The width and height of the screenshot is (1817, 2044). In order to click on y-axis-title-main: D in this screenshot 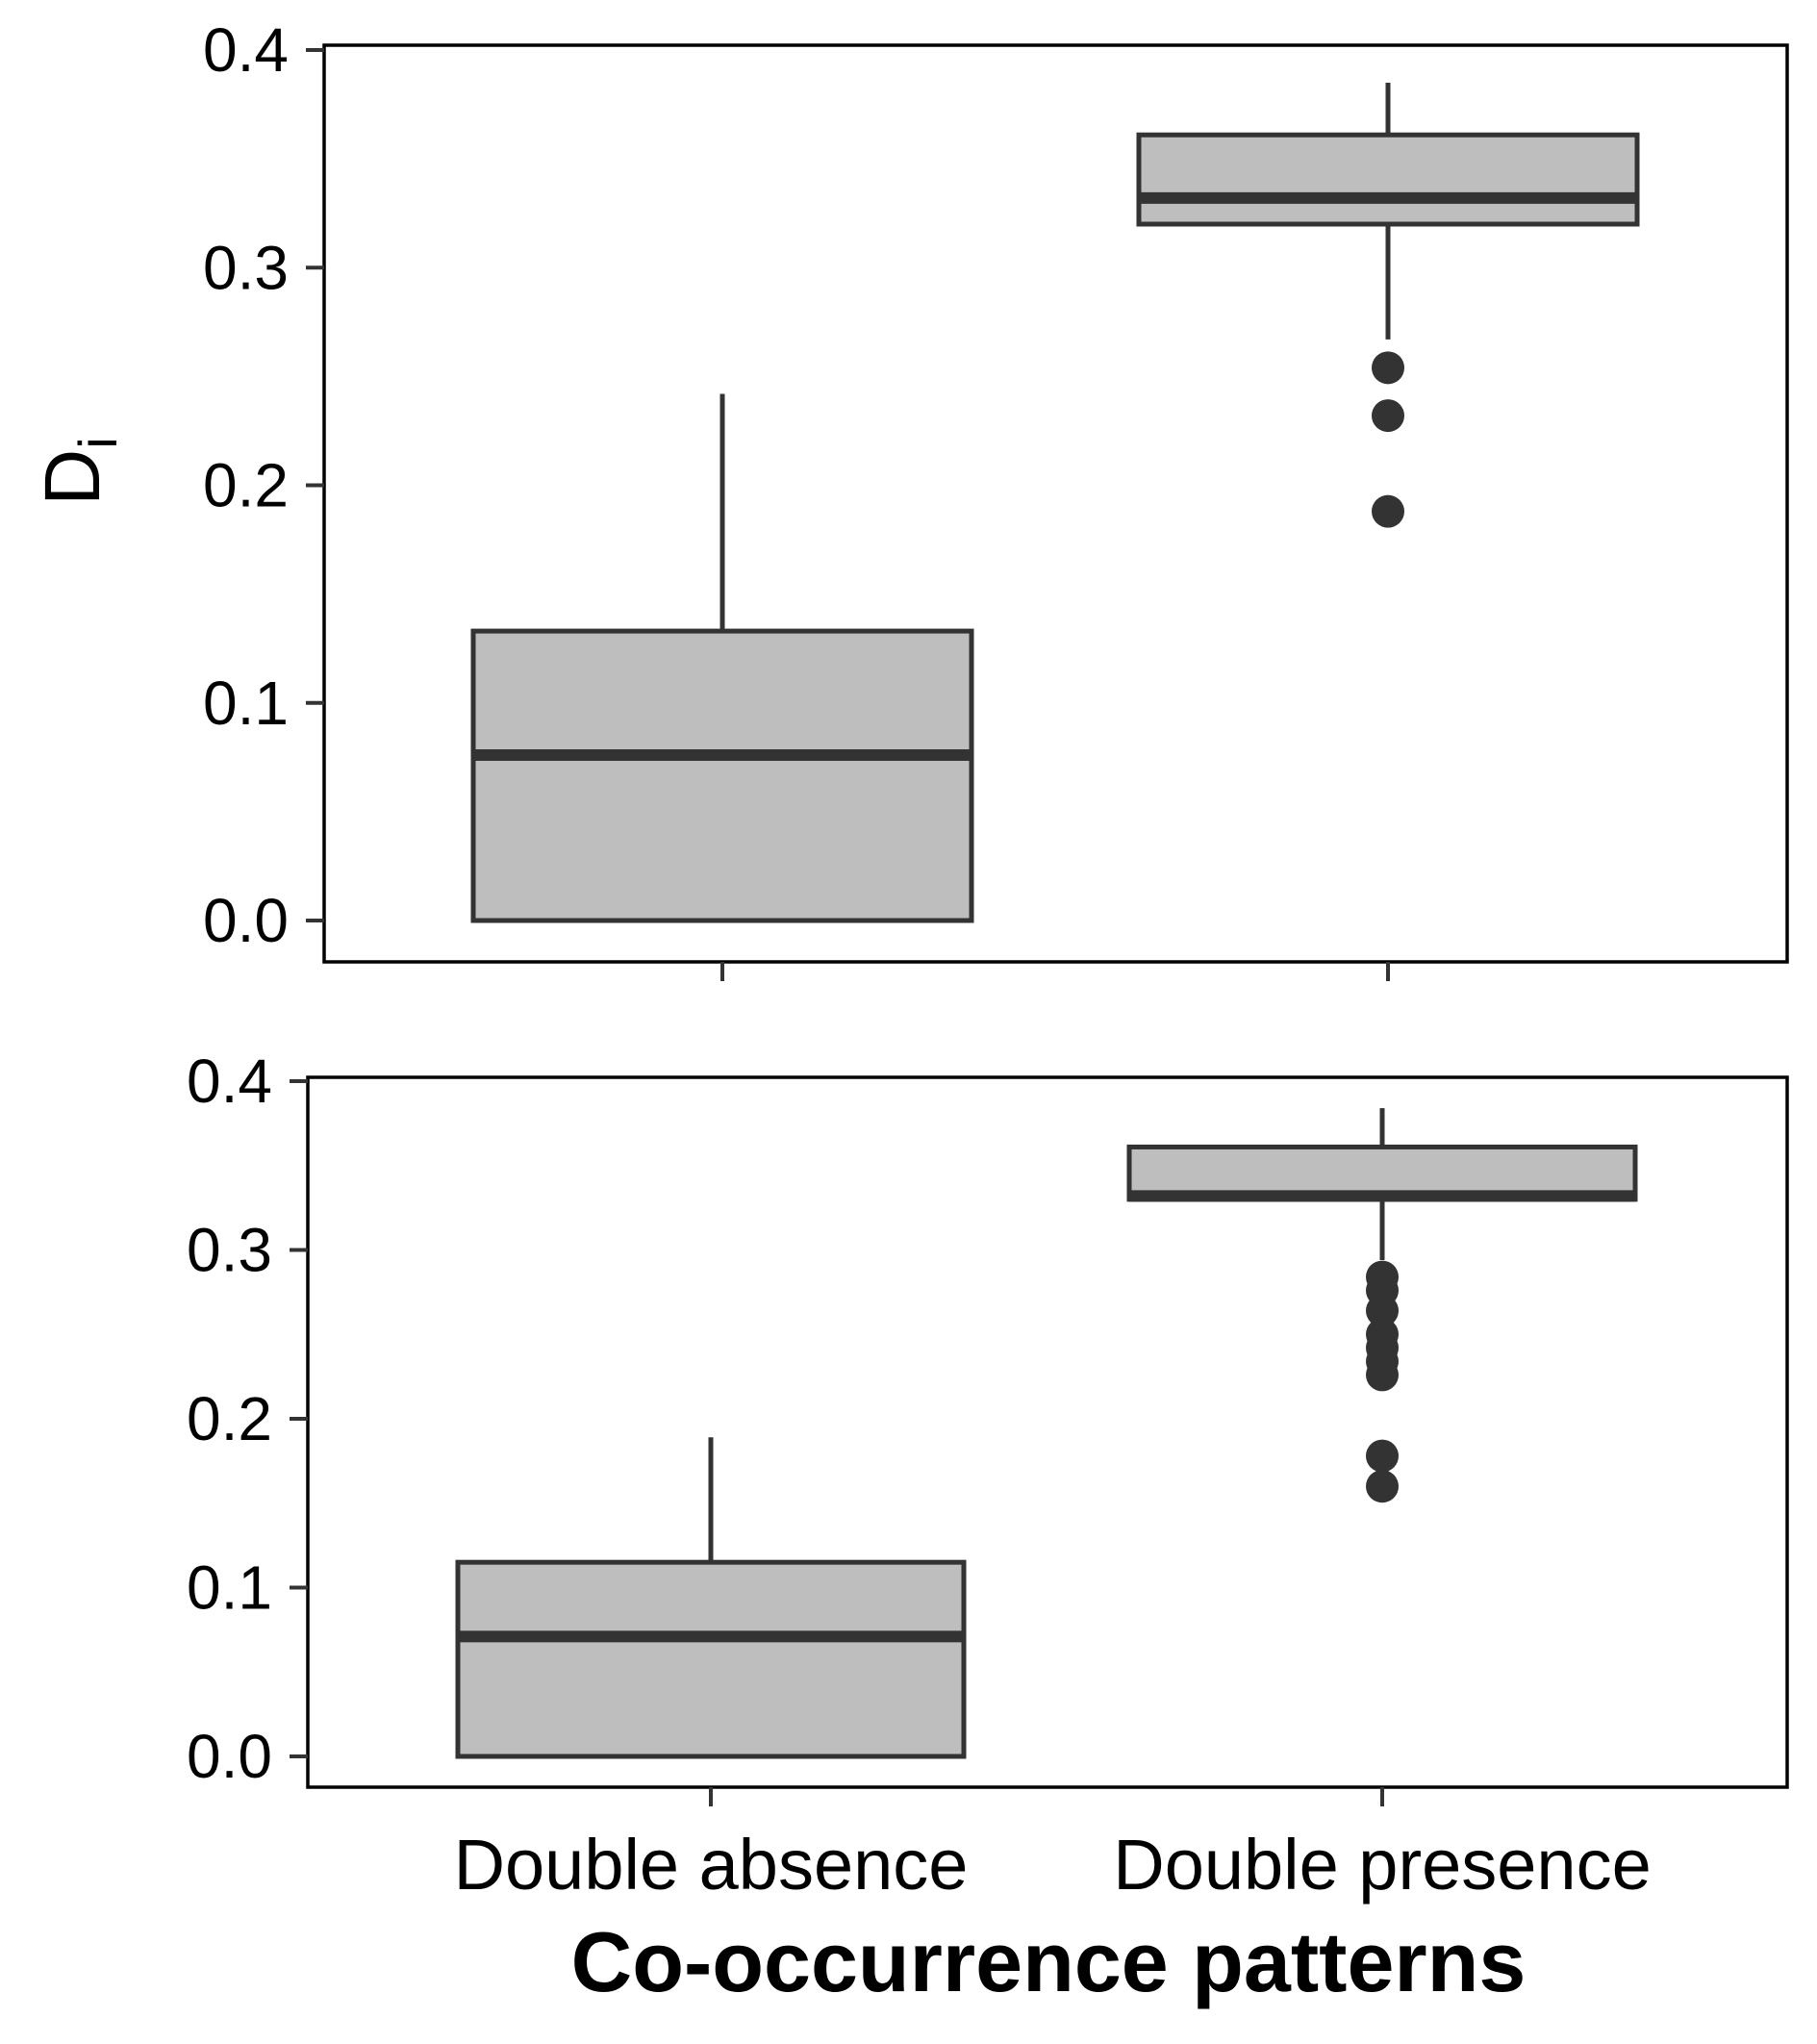, I will do `click(73, 477)`.